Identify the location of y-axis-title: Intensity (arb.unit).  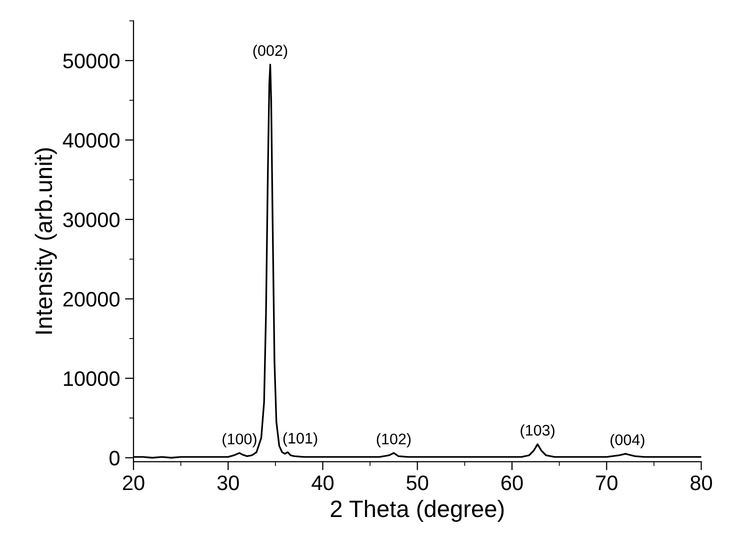
(45, 241).